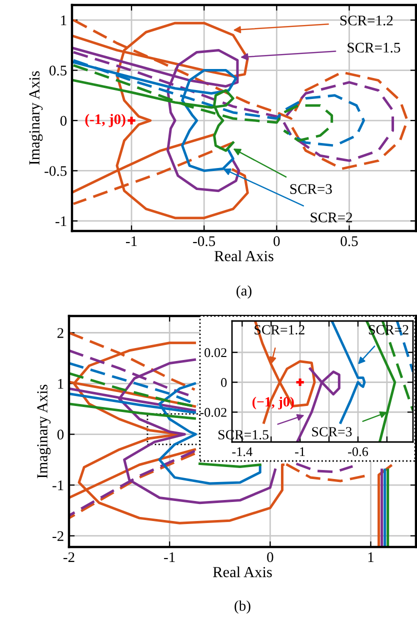  Describe the element at coordinates (204, 241) in the screenshot. I see `x-tick-label: -0.5` at that location.